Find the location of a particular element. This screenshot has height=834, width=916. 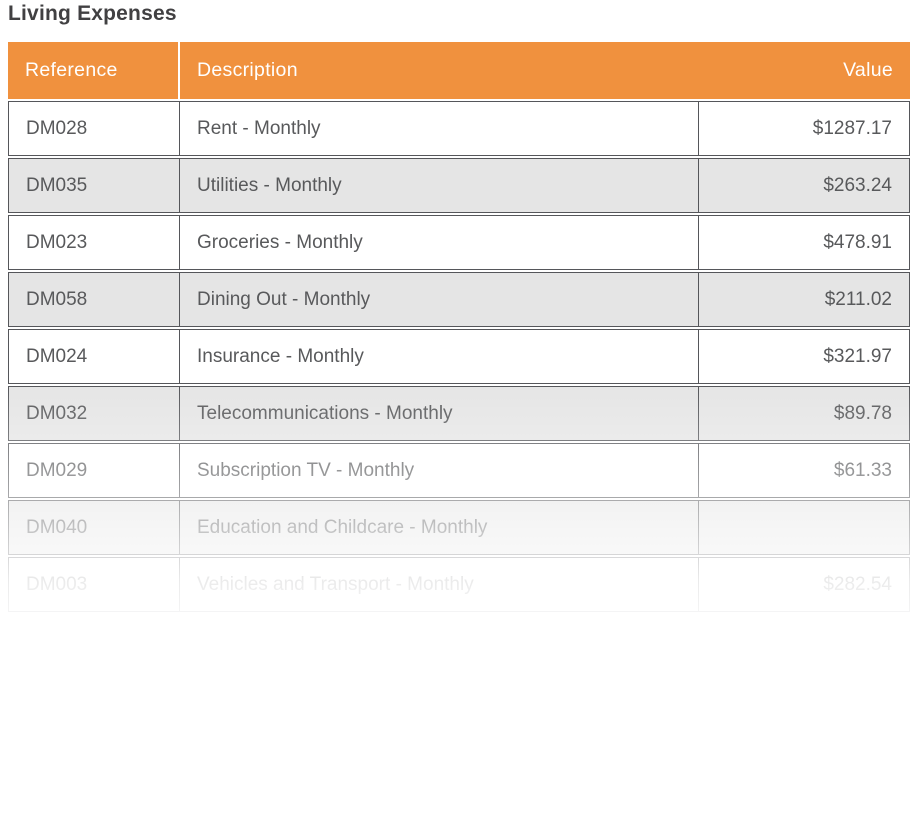

cell-value: $89.78 is located at coordinates (804, 413).